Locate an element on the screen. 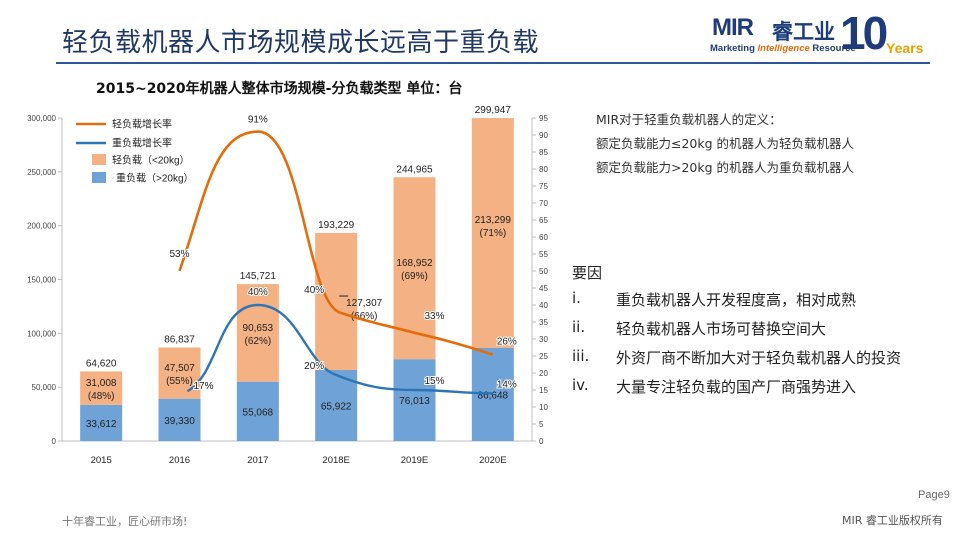 This screenshot has width=960, height=540. reason-item: ii. 轻负载机器人市场可替换空间大 is located at coordinates (699, 332).